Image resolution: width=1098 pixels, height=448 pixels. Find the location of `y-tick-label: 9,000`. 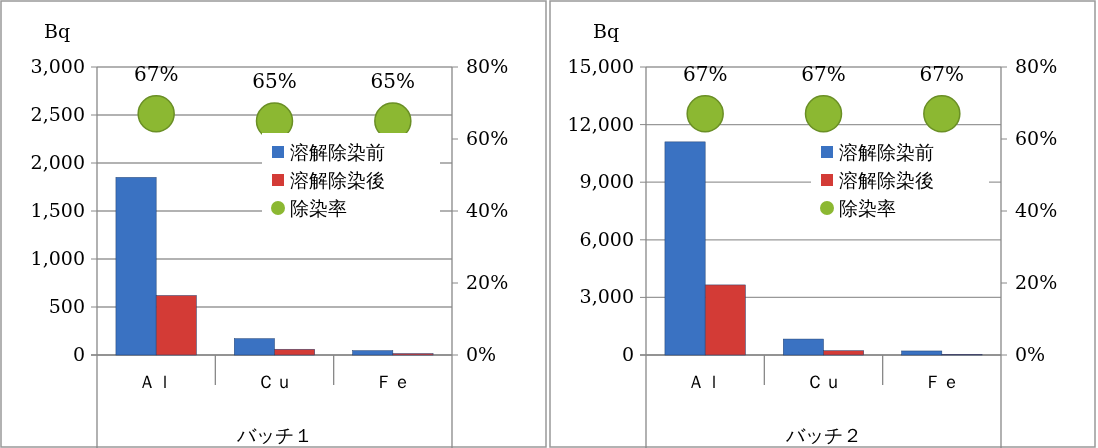

y-tick-label: 9,000 is located at coordinates (606, 181).